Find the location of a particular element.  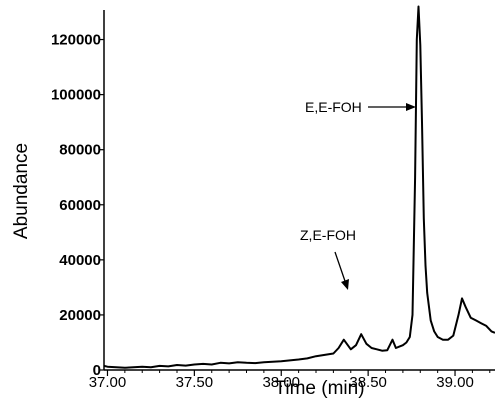

annotation-ze-arrowhead is located at coordinates (345, 284).